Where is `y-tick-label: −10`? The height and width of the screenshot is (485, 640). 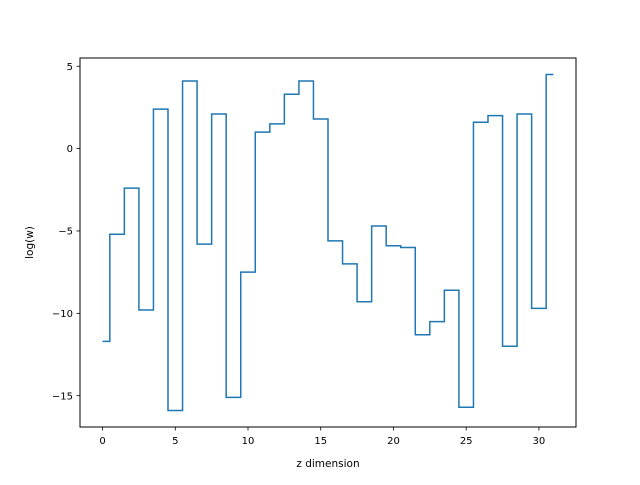 y-tick-label: −10 is located at coordinates (62, 314).